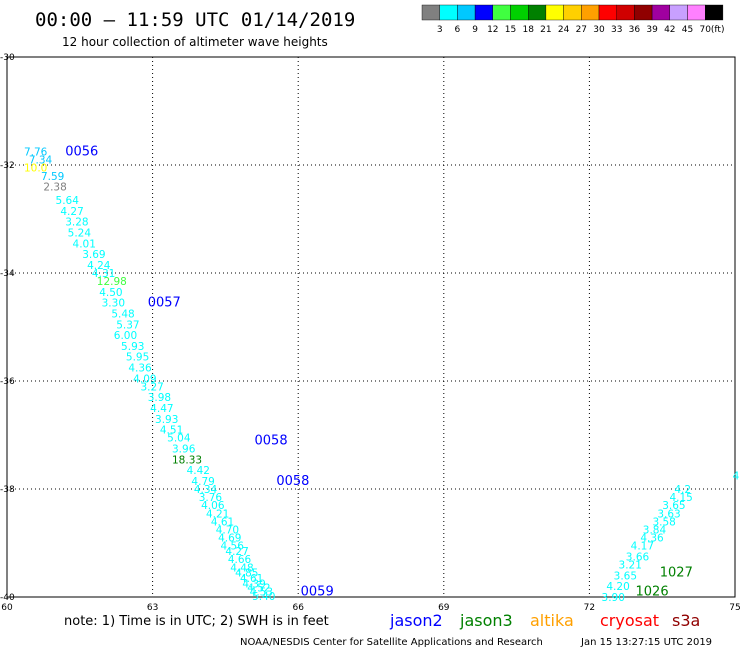 The image size is (740, 650). What do you see at coordinates (84, 244) in the screenshot?
I see `swh-value: 4.01` at bounding box center [84, 244].